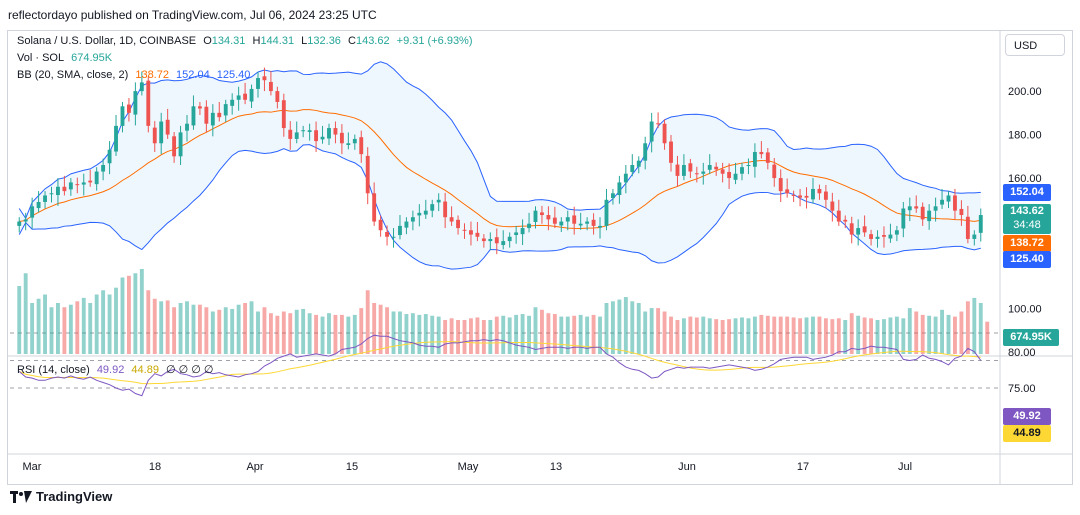 The height and width of the screenshot is (515, 1080). Describe the element at coordinates (190, 370) in the screenshot. I see `rsi-extra: ∅ ∅ ∅ ∅` at that location.